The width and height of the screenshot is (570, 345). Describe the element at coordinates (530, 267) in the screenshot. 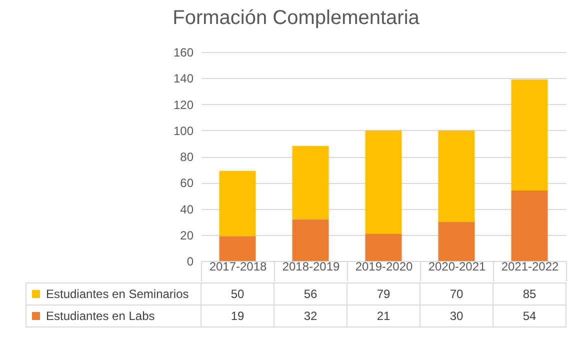

I see `x-tick-label: 2021-2022` at that location.